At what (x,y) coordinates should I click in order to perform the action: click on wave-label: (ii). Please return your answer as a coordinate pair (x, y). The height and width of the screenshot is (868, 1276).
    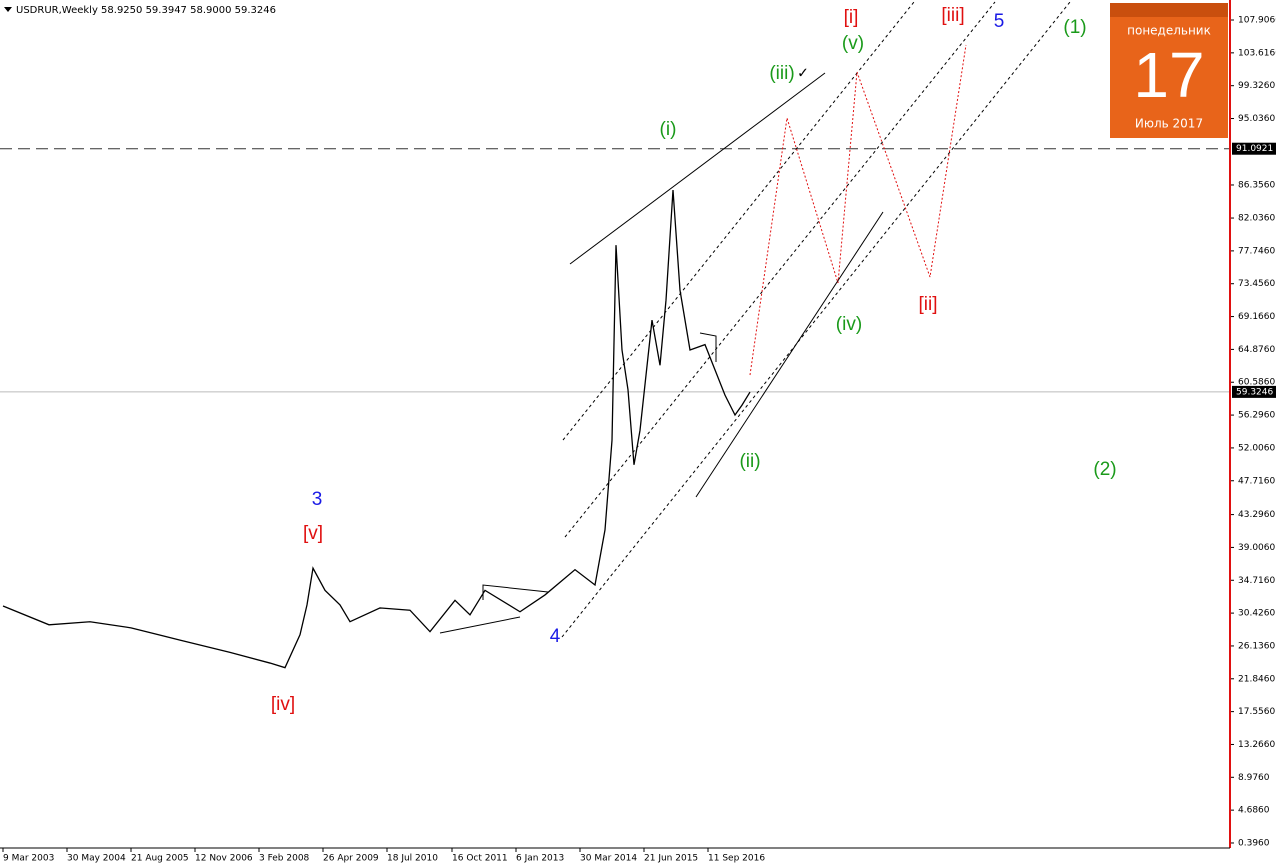
    Looking at the image, I should click on (749, 461).